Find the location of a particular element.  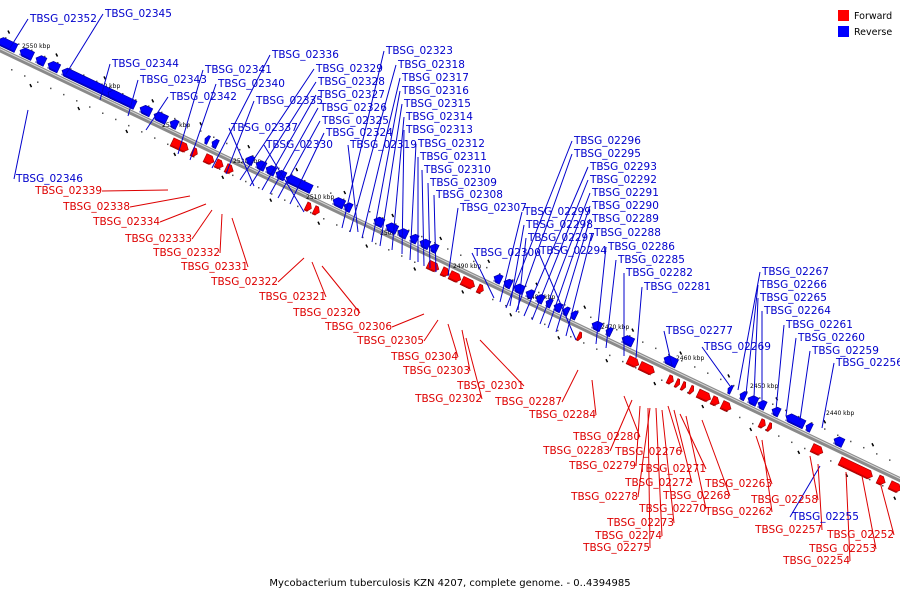

scale-tick-label: 2490 kbp is located at coordinates (467, 266).